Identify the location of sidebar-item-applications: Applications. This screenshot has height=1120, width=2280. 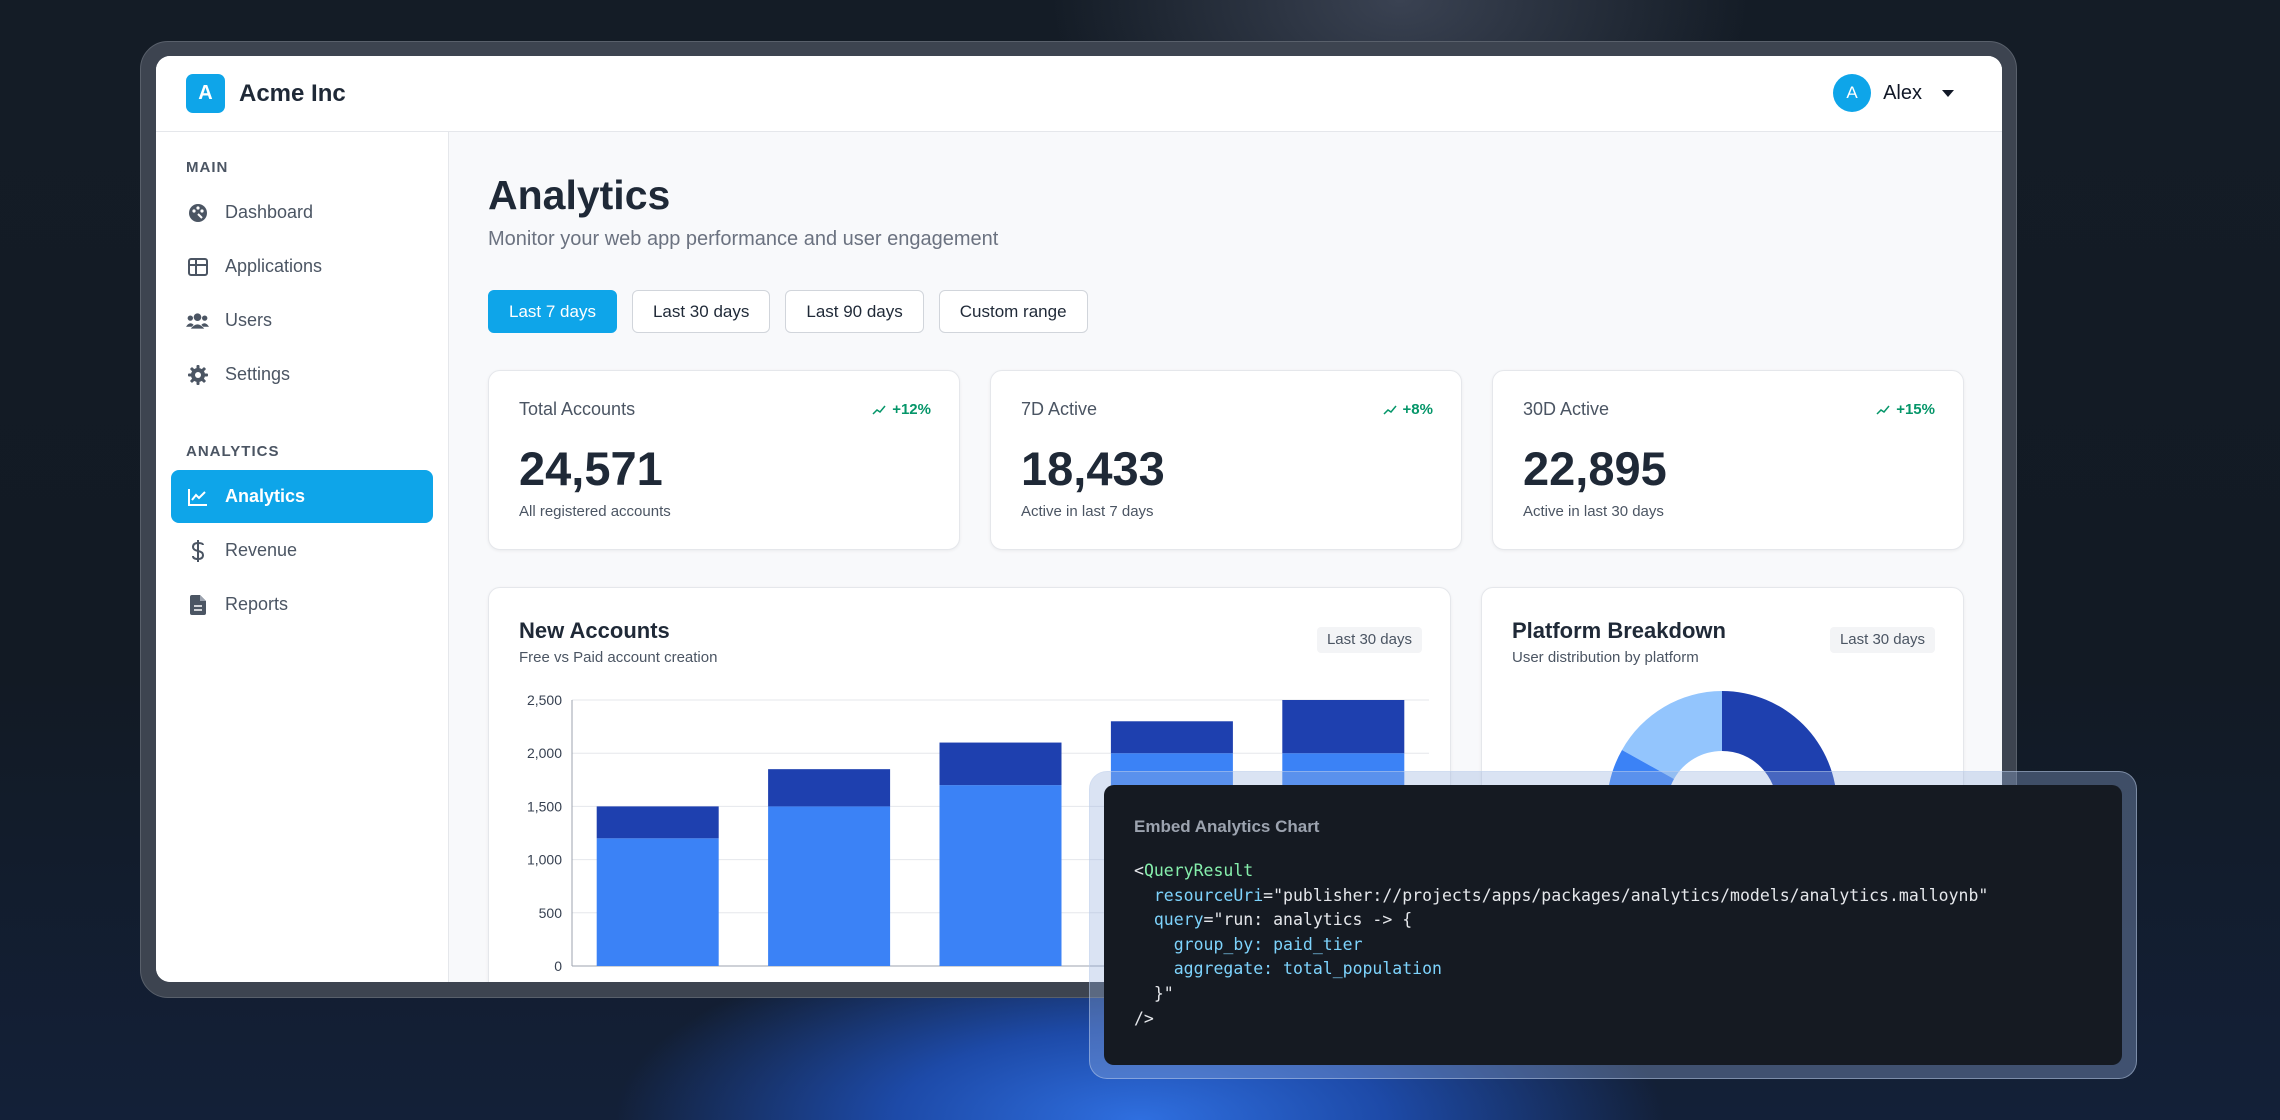
(302, 266).